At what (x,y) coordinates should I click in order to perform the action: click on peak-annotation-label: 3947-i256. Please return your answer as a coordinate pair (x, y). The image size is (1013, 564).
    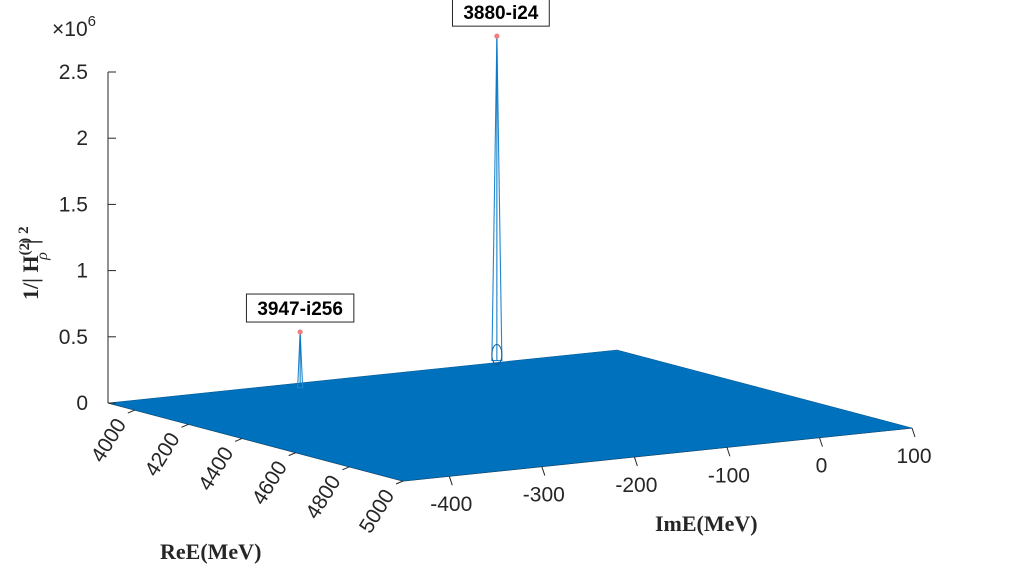
    Looking at the image, I should click on (300, 309).